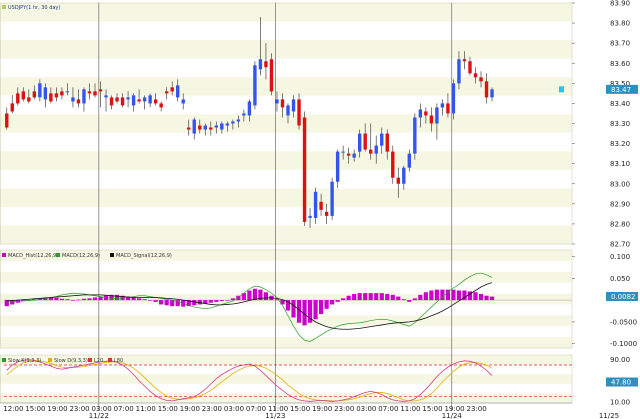 This screenshot has height=419, width=640. I want to click on stoch-tick-label: 10.00, so click(620, 402).